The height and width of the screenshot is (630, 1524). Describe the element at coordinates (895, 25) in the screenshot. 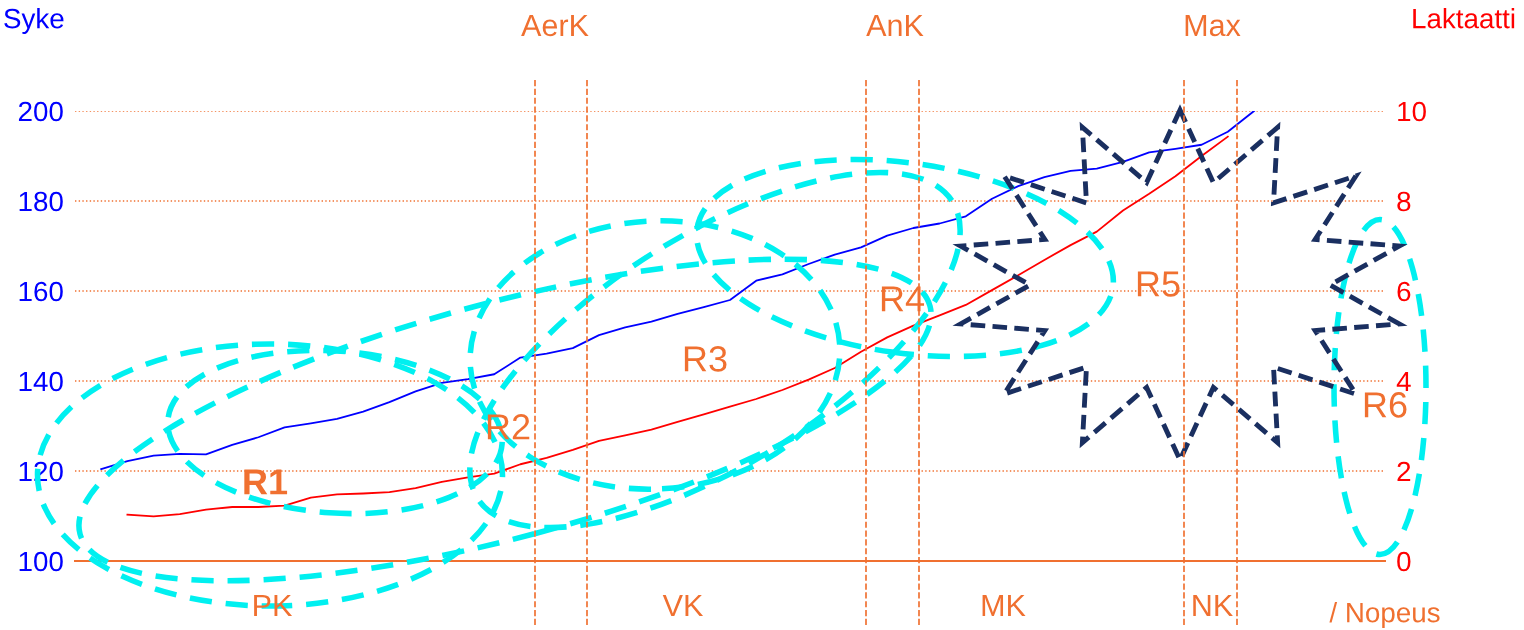

I see `text: AnK` at that location.